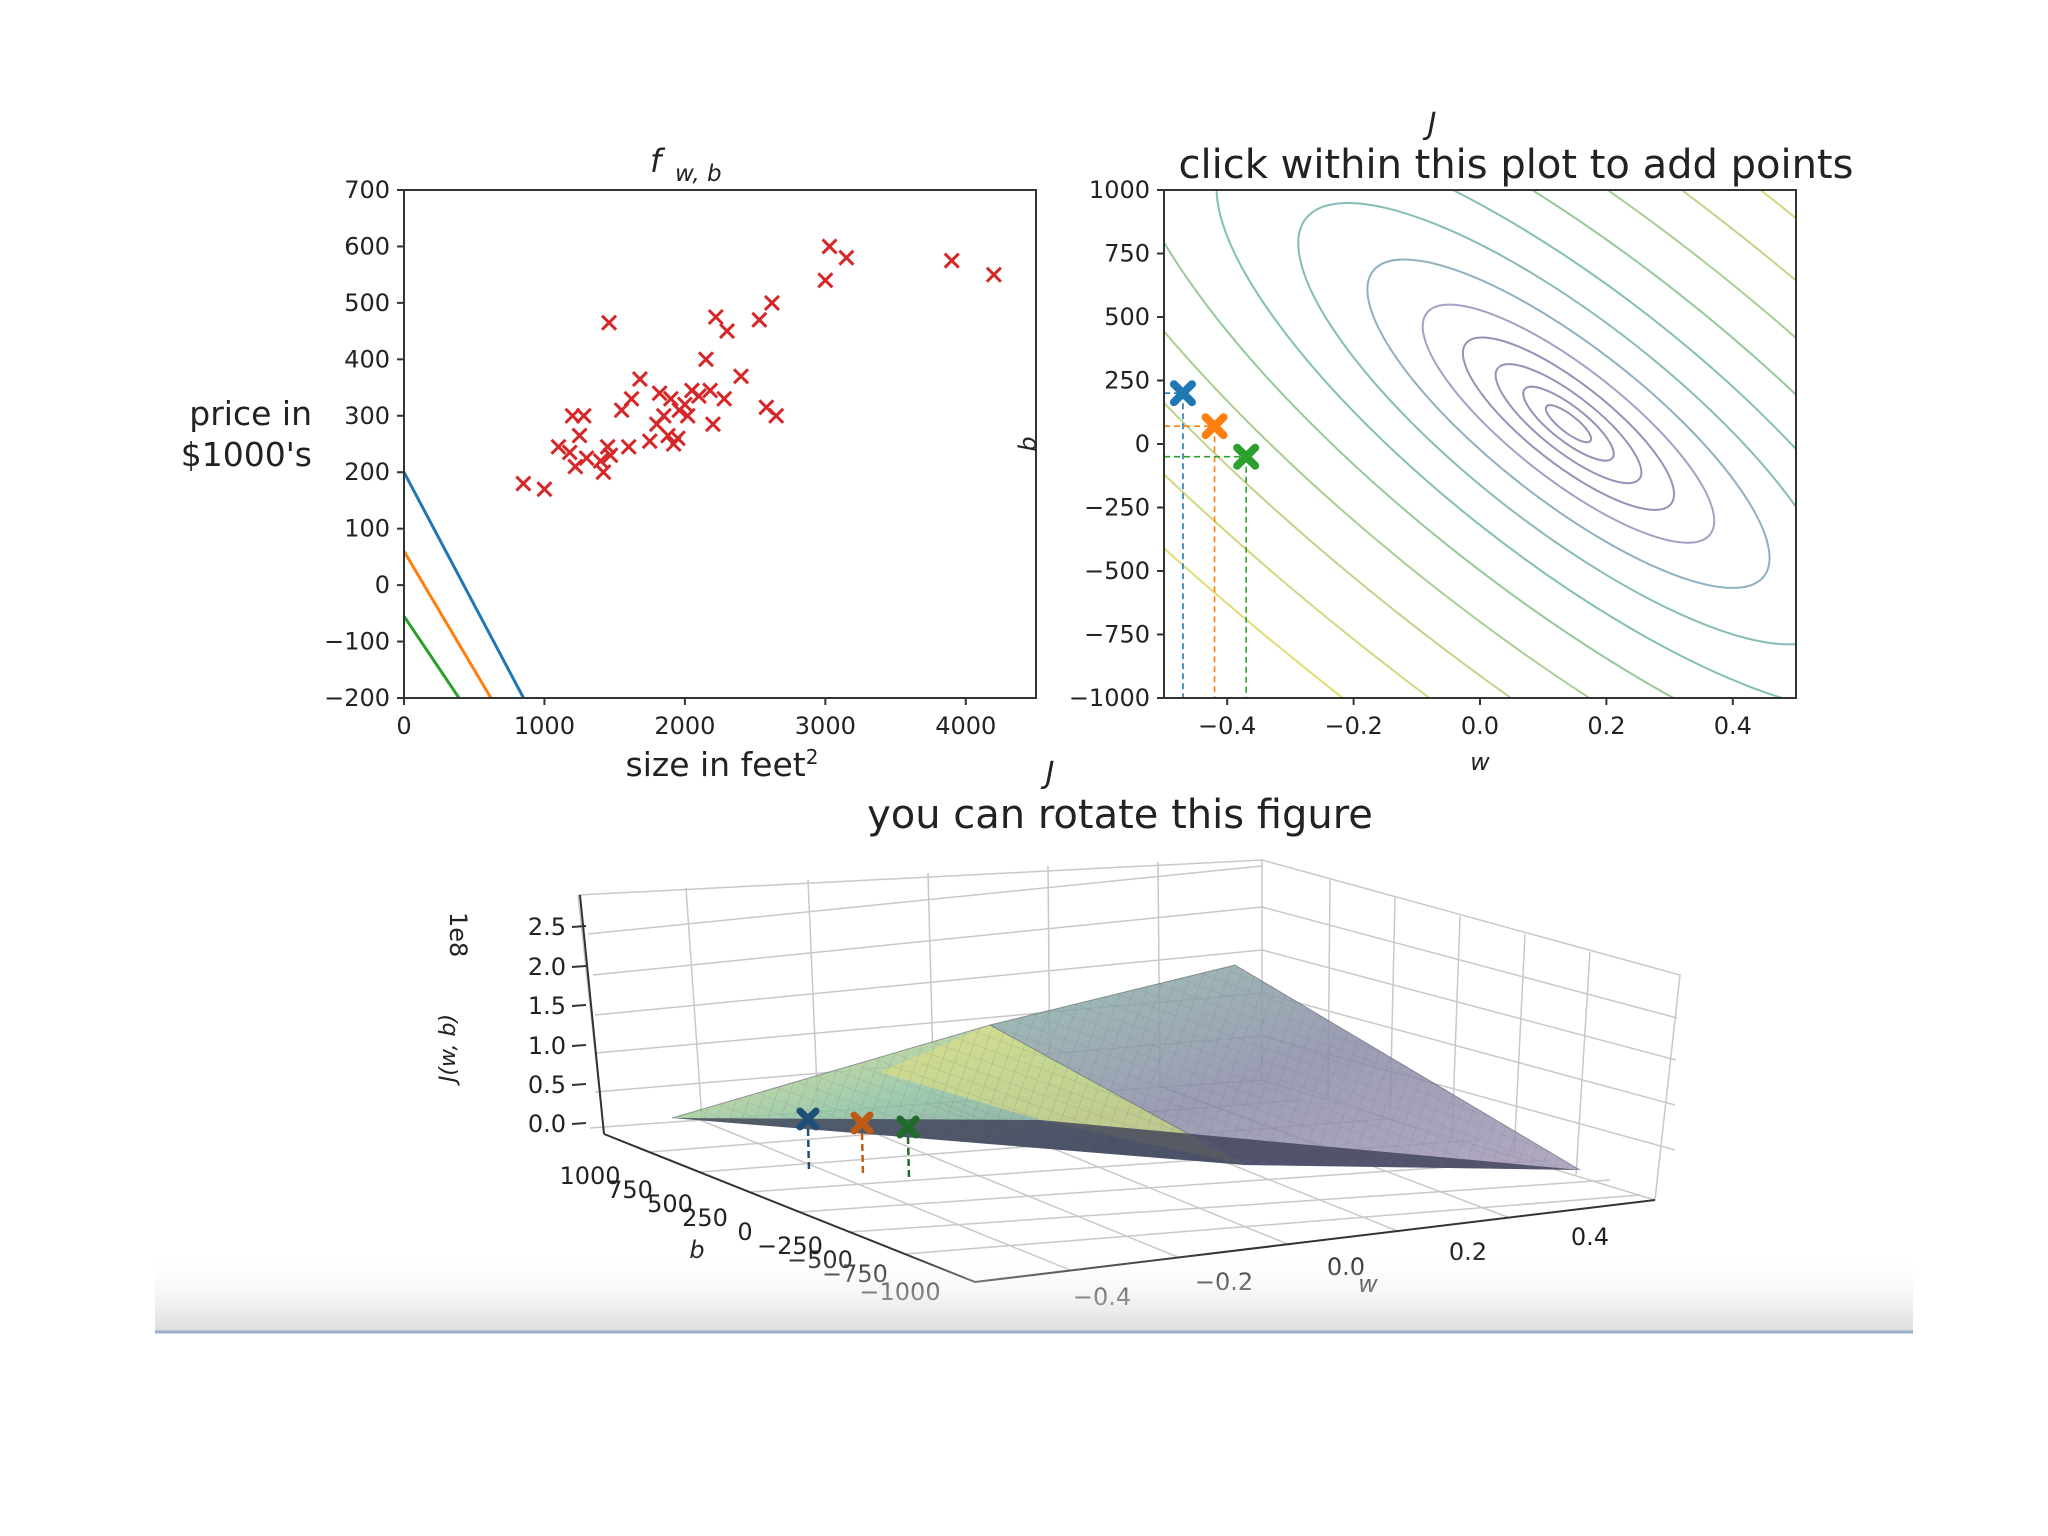 This screenshot has width=2048, height=1536. Describe the element at coordinates (1212, 539) in the screenshot. I see `contour-clicked-points` at that location.